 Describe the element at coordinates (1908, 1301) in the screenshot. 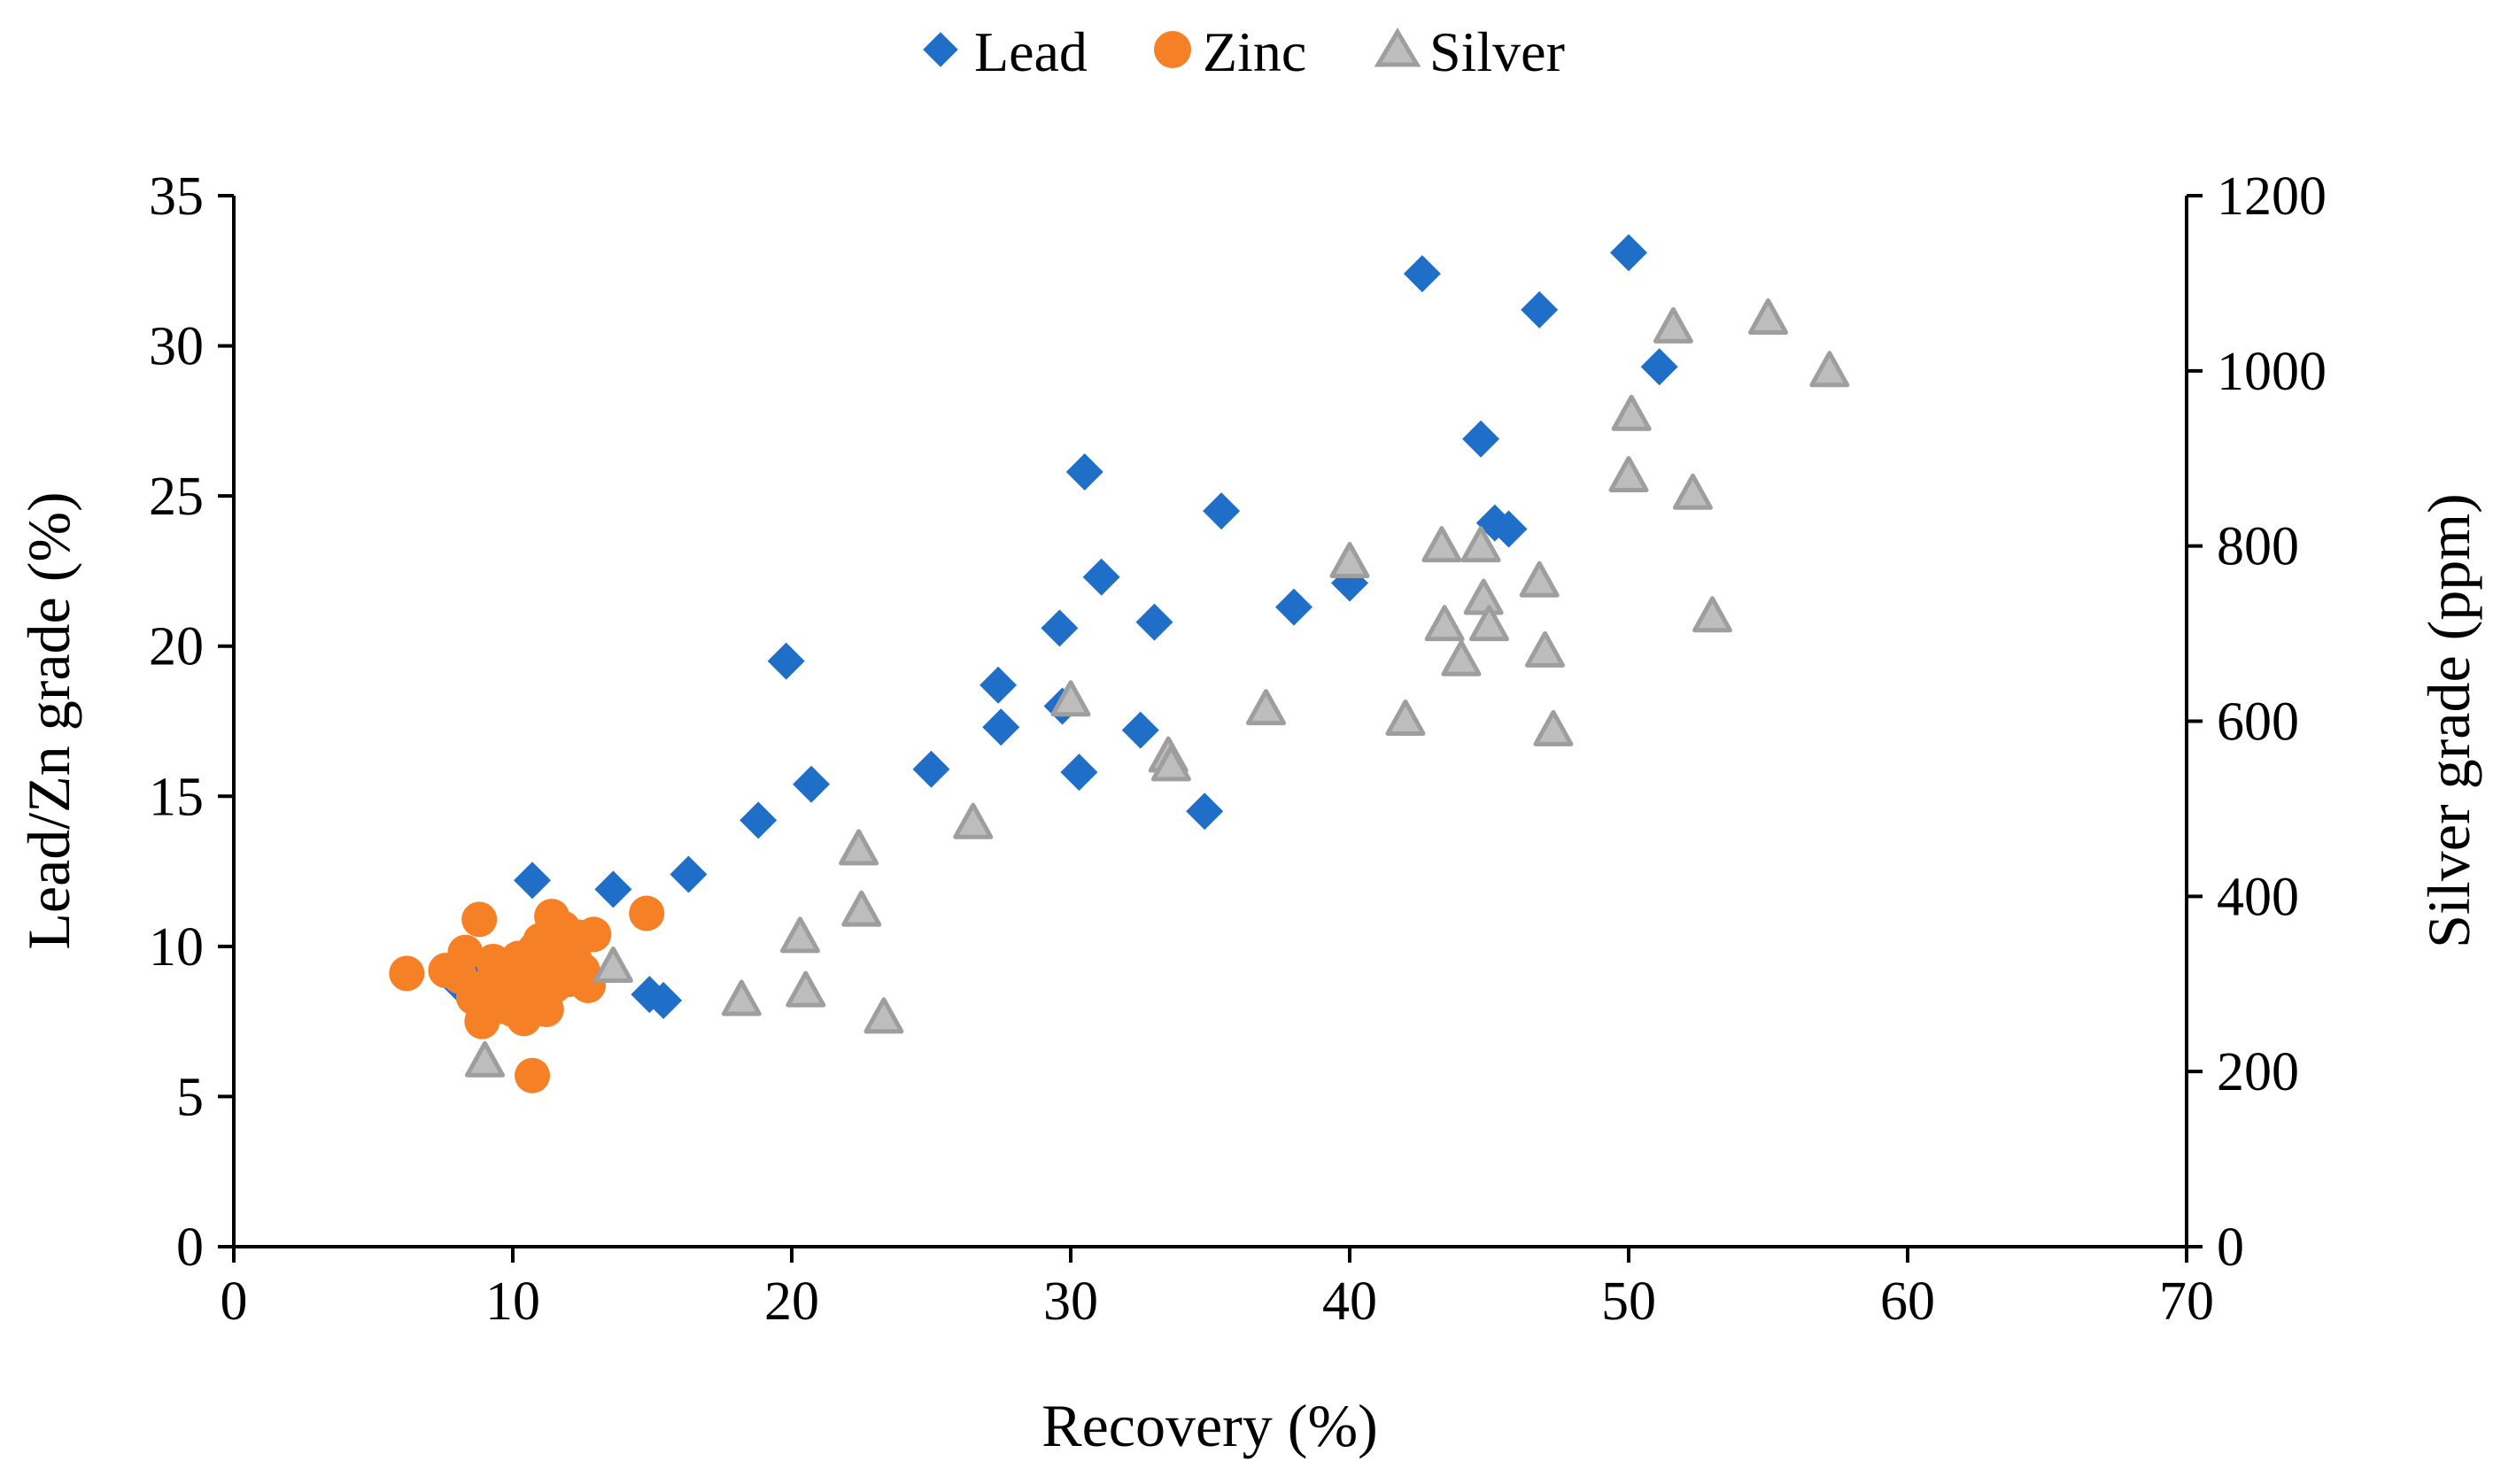

I see `x-tick-label: 60` at that location.